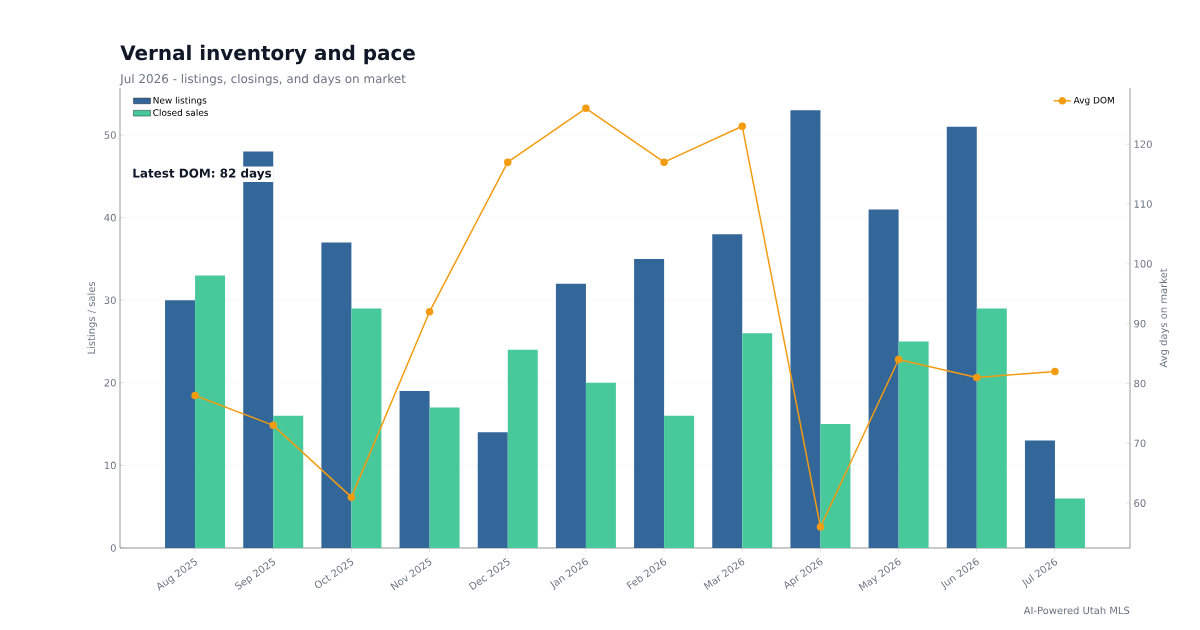  What do you see at coordinates (1164, 318) in the screenshot?
I see `y2-axis-title: Avg days on market` at bounding box center [1164, 318].